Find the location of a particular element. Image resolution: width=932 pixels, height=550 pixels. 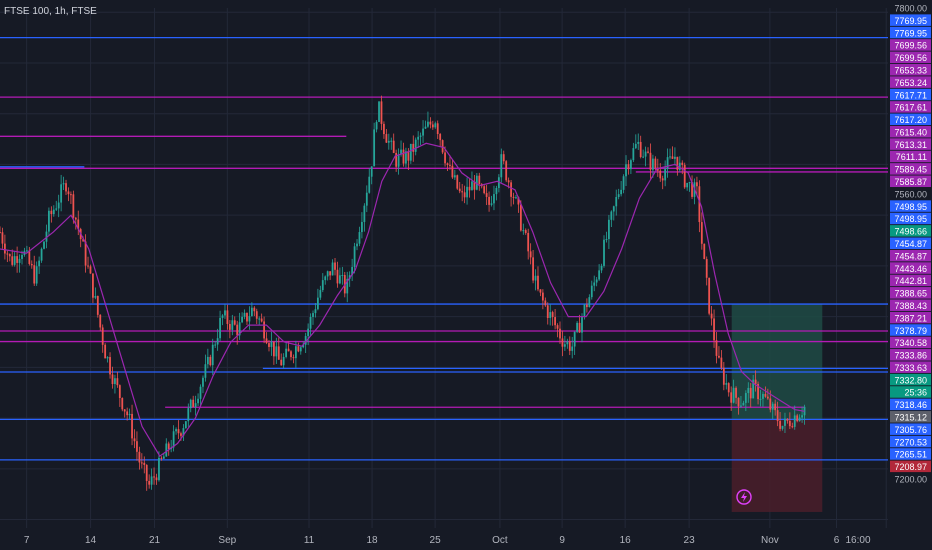

x-tick-label: 21 is located at coordinates (155, 540).